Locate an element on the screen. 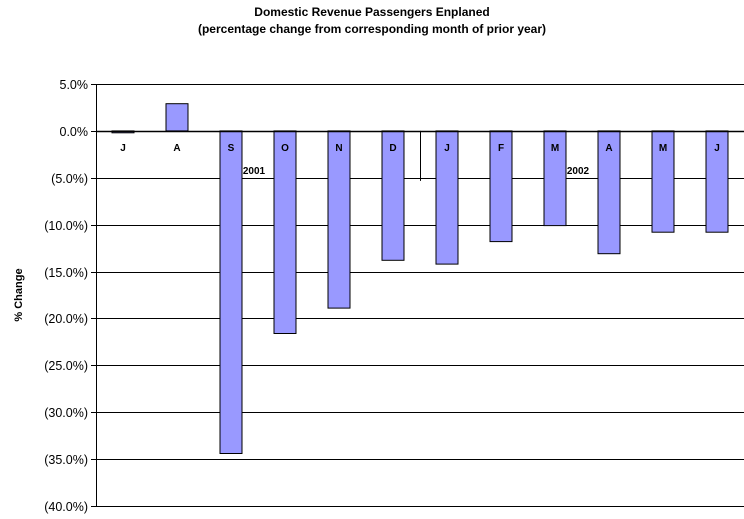 The height and width of the screenshot is (519, 744). y-tick-label: (40.0%) is located at coordinates (66, 507).